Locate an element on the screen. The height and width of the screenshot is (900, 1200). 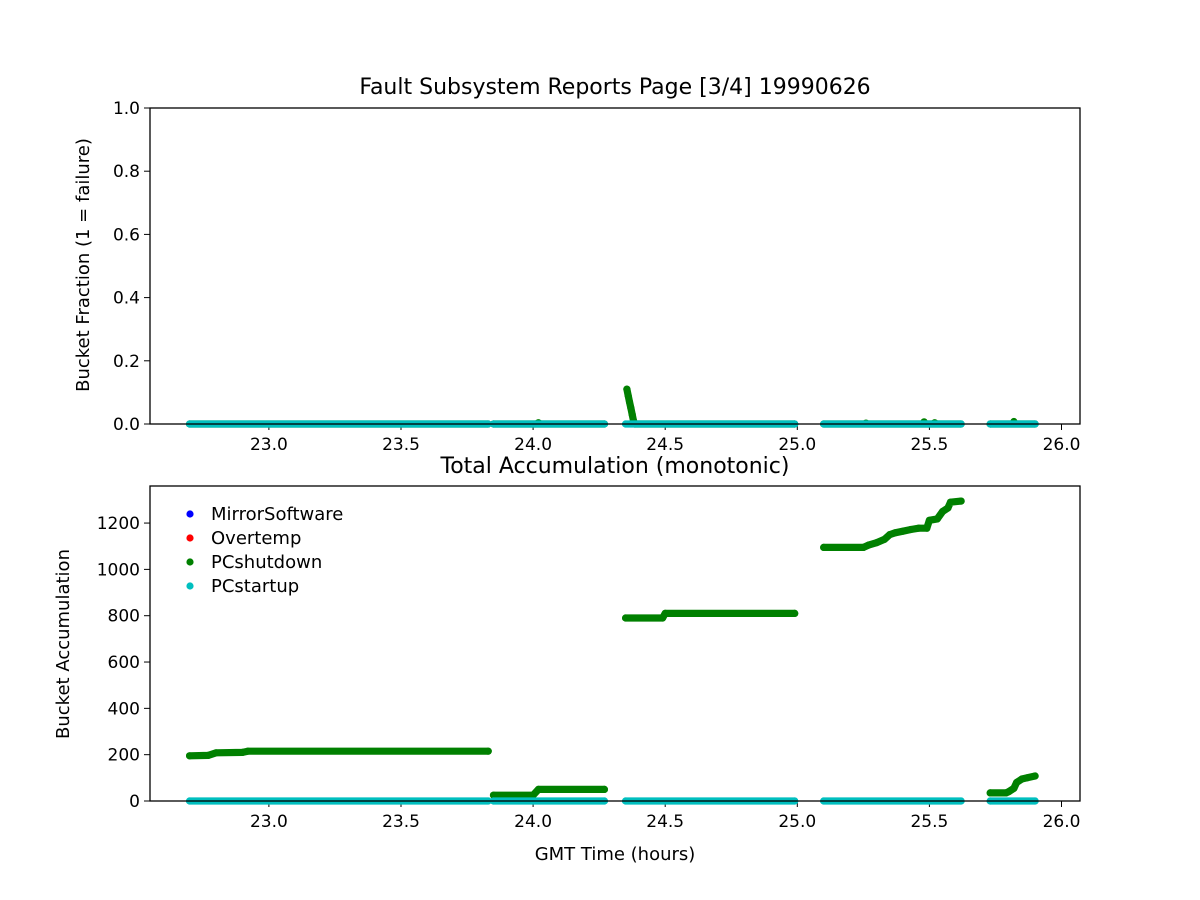
bottom-x-tick-label: 23.0 is located at coordinates (269, 822).